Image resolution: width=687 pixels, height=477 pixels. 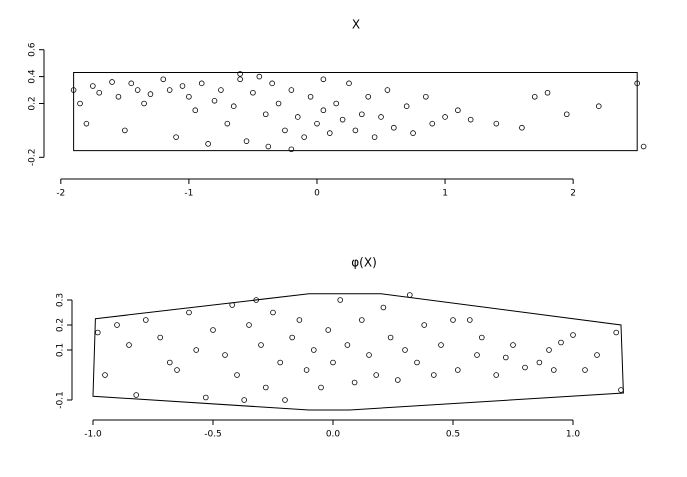 I want to click on x-tick-label: -0.5, so click(x=213, y=435).